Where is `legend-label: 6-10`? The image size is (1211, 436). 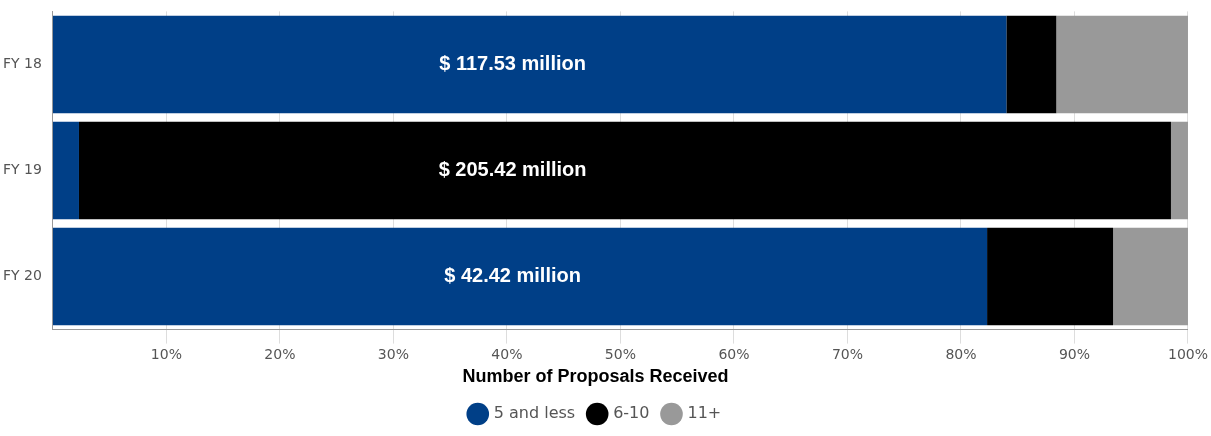
legend-label: 6-10 is located at coordinates (631, 413).